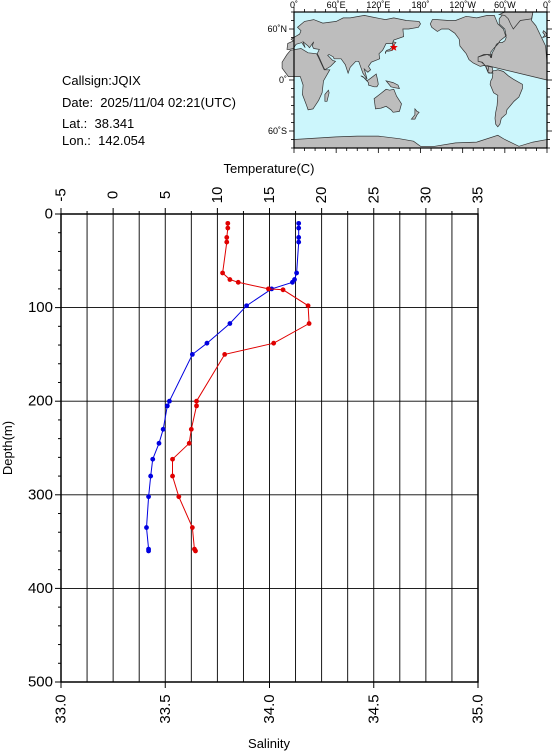 The height and width of the screenshot is (751, 553). Describe the element at coordinates (40, 588) in the screenshot. I see `depth-tick-label: 400` at that location.